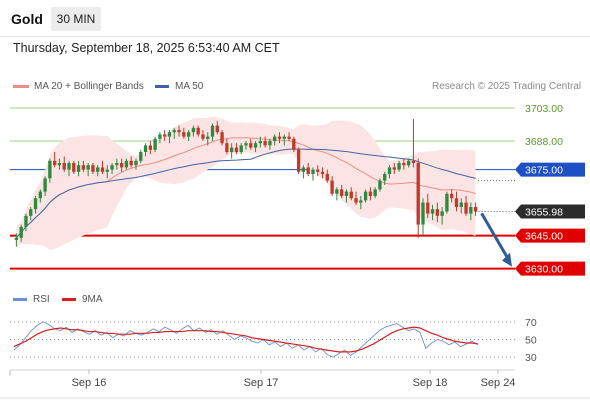  I want to click on ma50-legend-label: MA 50, so click(189, 86).